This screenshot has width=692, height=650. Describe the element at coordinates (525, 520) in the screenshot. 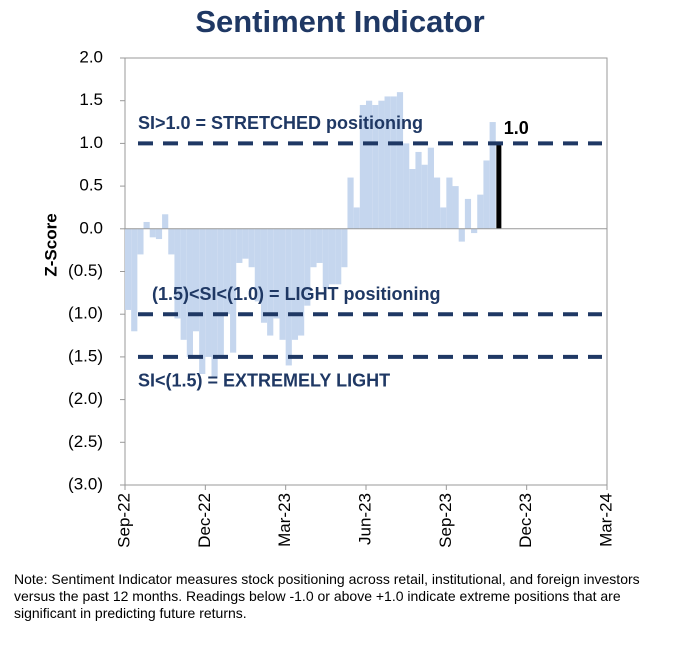

I see `x-tick-label: Dec-23` at that location.